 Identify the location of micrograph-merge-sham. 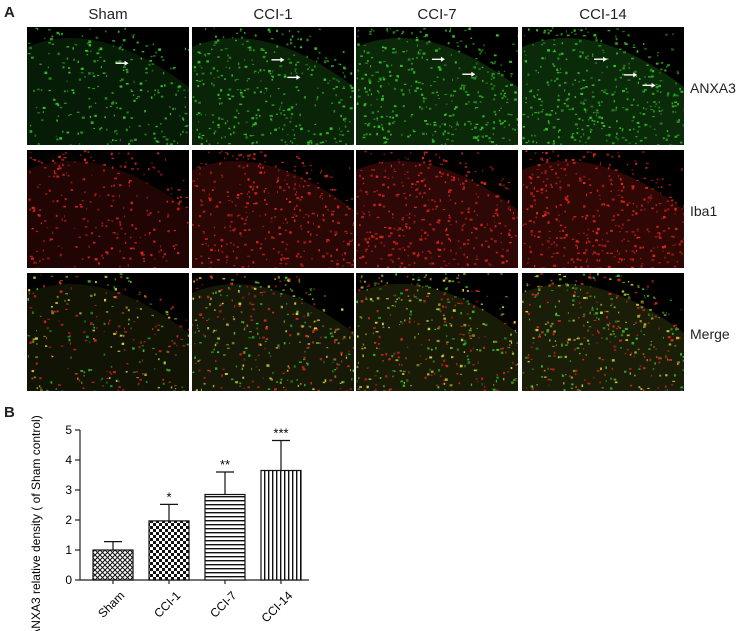
(108, 332).